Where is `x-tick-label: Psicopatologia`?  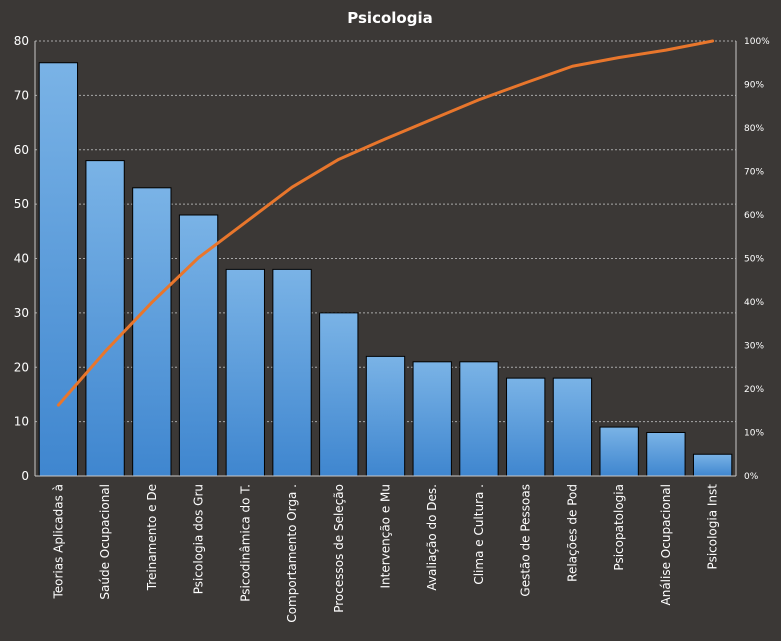
x-tick-label: Psicopatologia is located at coordinates (619, 527).